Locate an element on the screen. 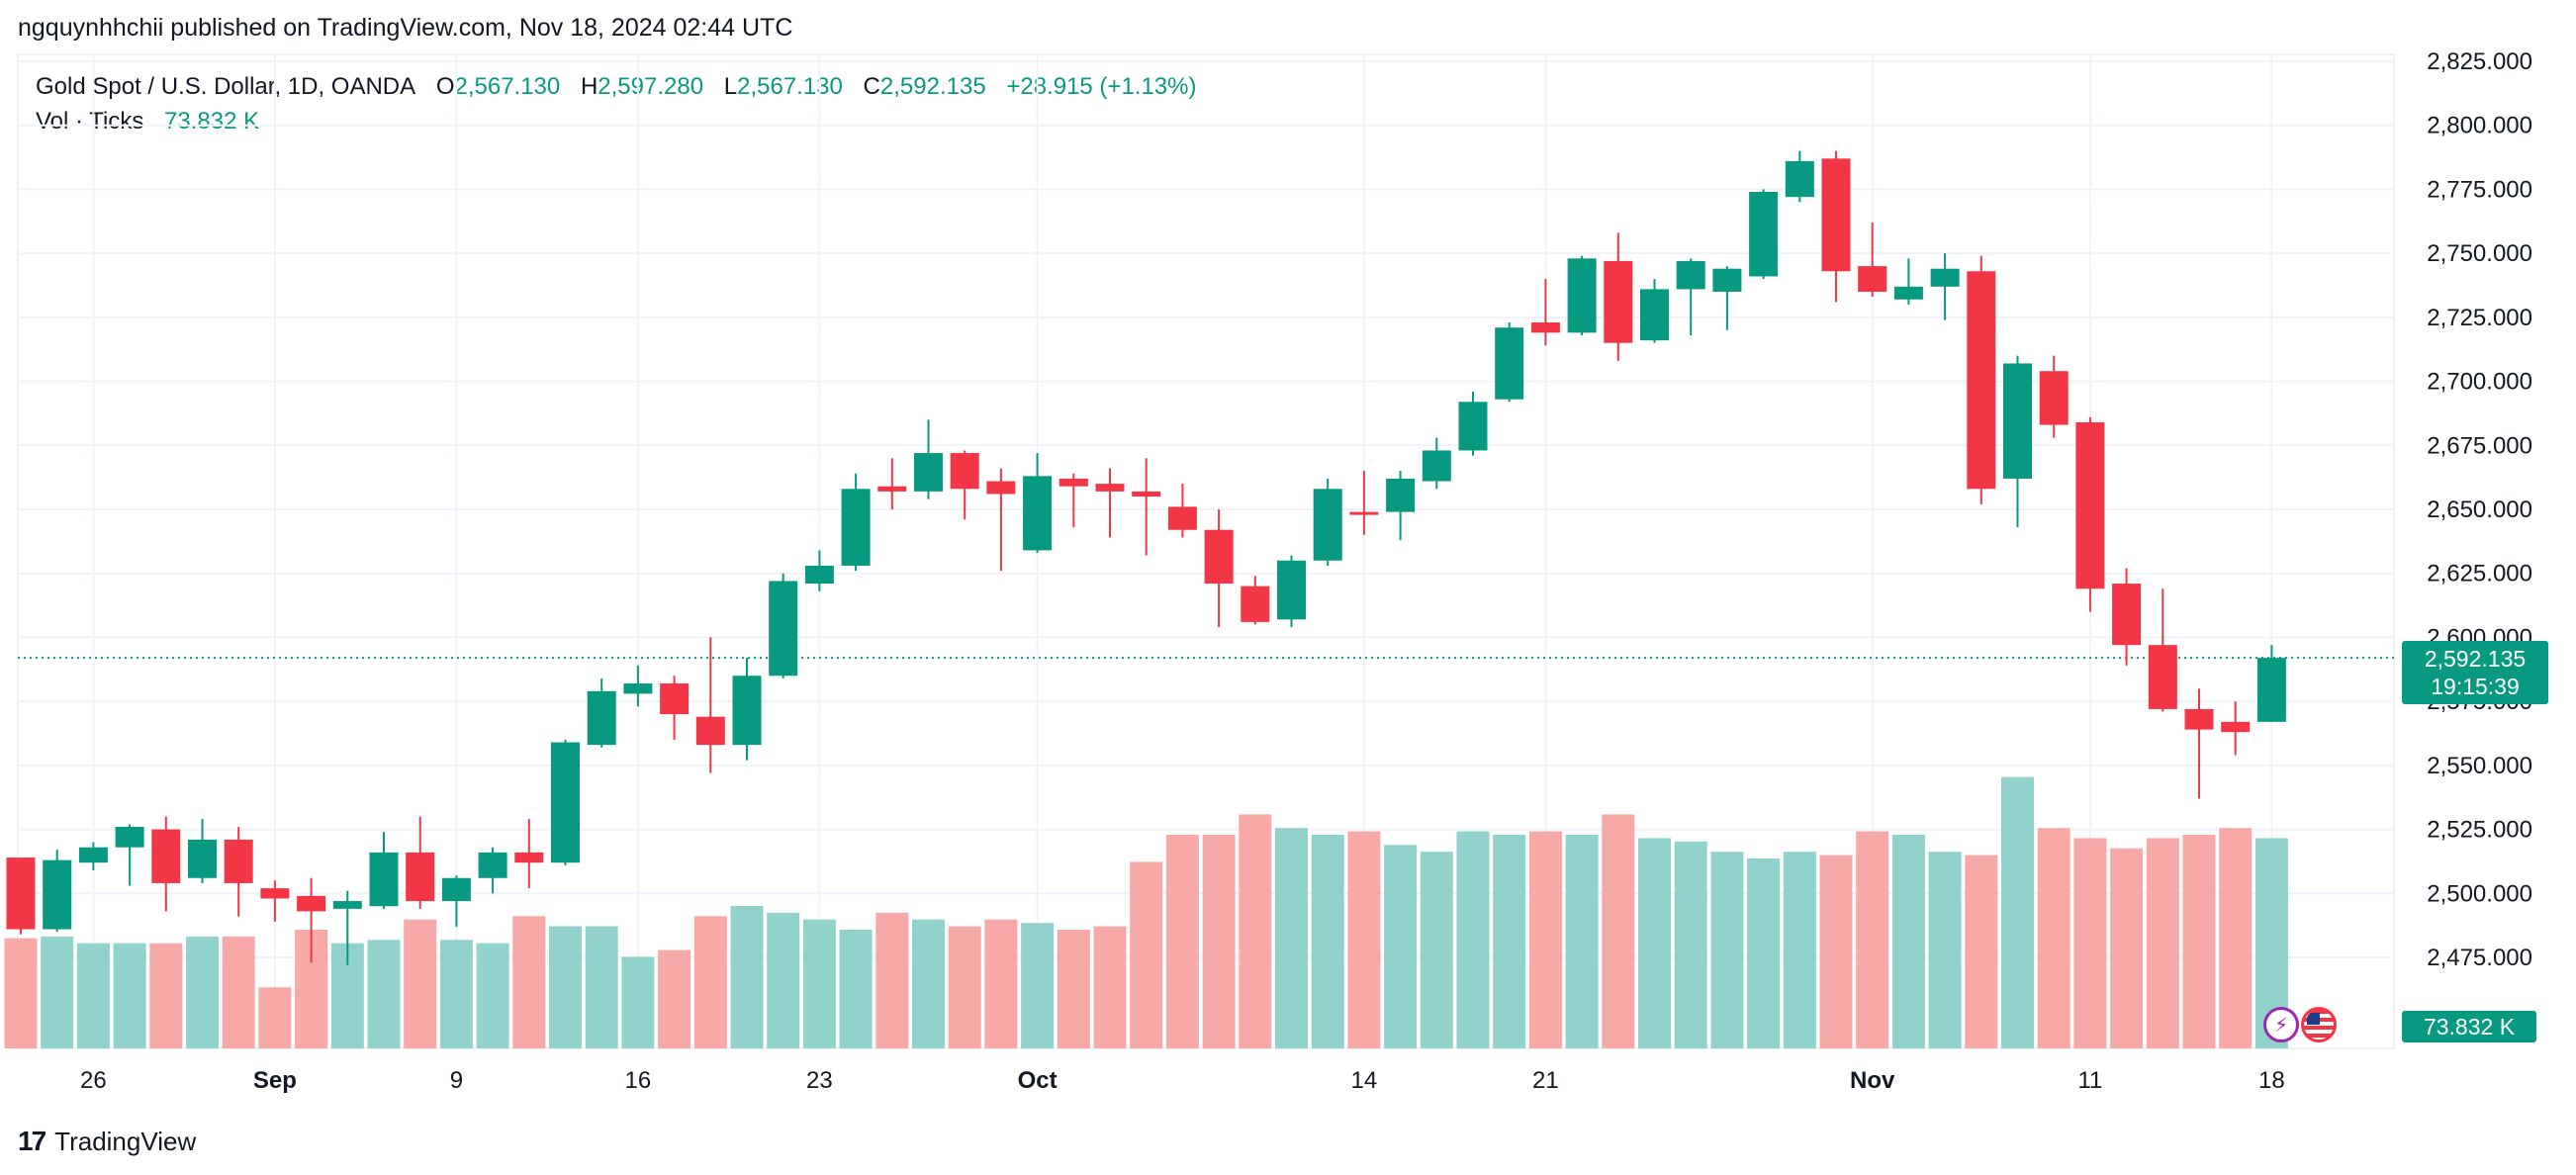 The image size is (2576, 1175). volume-label: Vol · Ticks is located at coordinates (90, 122).